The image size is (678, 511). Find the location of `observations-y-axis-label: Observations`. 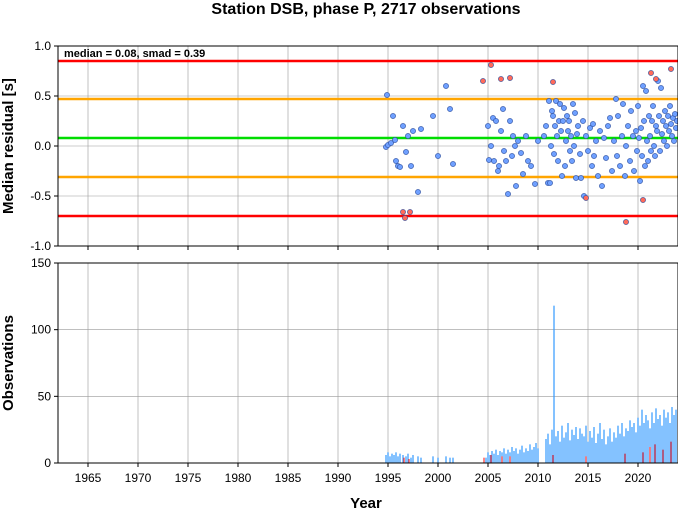

observations-y-axis-label: Observations is located at coordinates (8, 363).